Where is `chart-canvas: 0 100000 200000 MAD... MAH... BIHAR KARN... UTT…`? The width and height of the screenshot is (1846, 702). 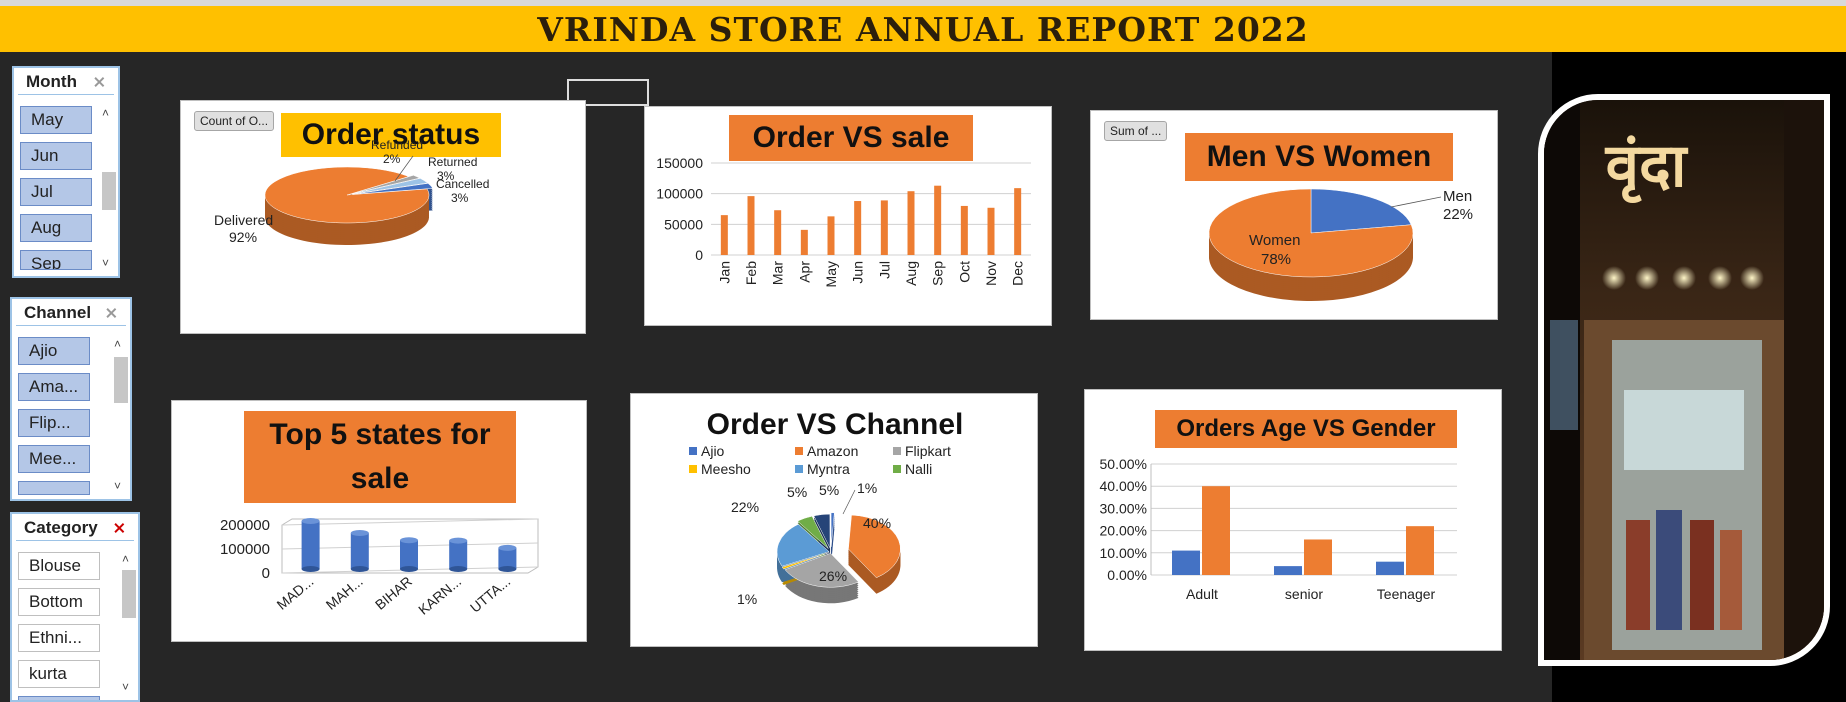 chart-canvas: 0 100000 200000 MAD... MAH... BIHAR KARN... UTT… is located at coordinates (379, 567).